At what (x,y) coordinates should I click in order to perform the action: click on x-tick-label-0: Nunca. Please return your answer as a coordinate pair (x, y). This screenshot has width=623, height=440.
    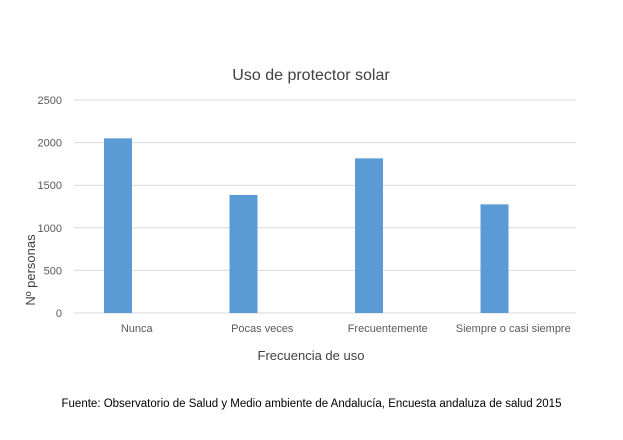
    Looking at the image, I should click on (137, 329).